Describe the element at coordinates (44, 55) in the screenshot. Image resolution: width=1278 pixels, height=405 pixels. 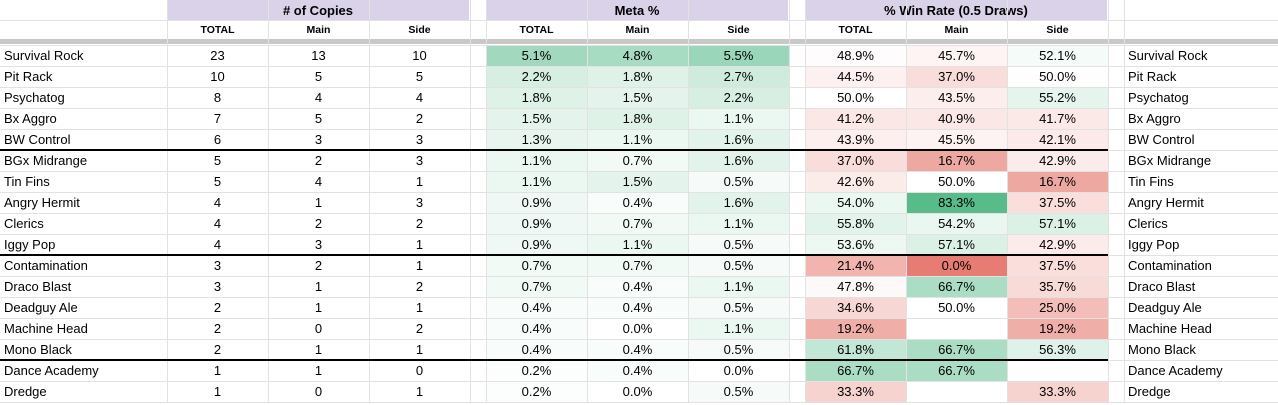
I see `deck-name: Survival Rock` at that location.